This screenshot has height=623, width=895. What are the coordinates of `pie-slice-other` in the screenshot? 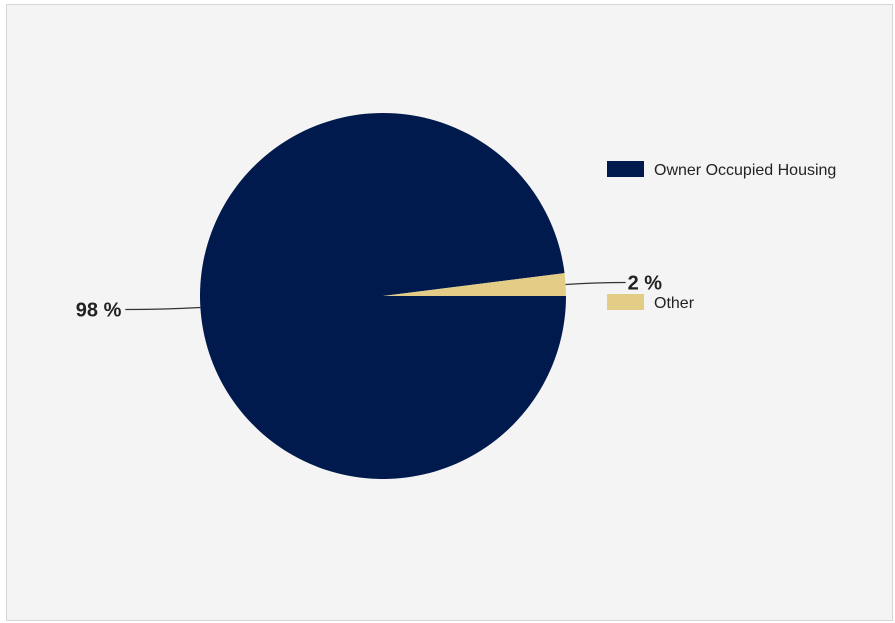 It's located at (474, 284).